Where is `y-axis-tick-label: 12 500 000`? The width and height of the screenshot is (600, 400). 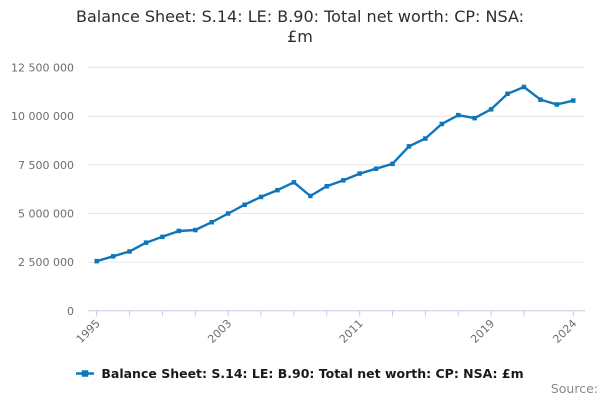
y-axis-tick-label: 12 500 000 is located at coordinates (42, 68).